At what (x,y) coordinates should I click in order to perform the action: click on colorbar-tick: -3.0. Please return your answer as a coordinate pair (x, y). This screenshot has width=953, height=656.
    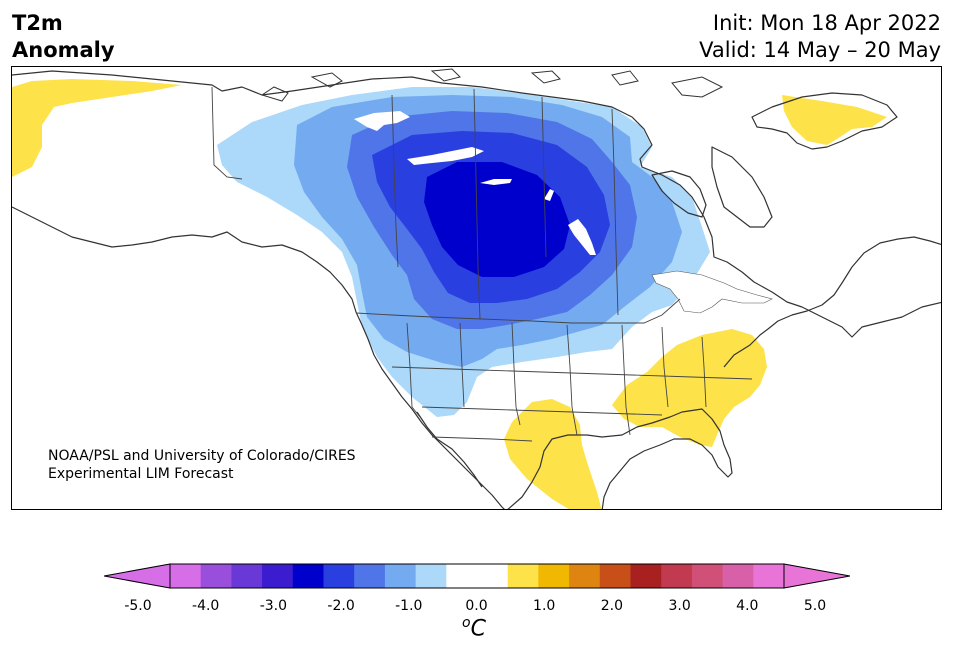
    Looking at the image, I should click on (273, 606).